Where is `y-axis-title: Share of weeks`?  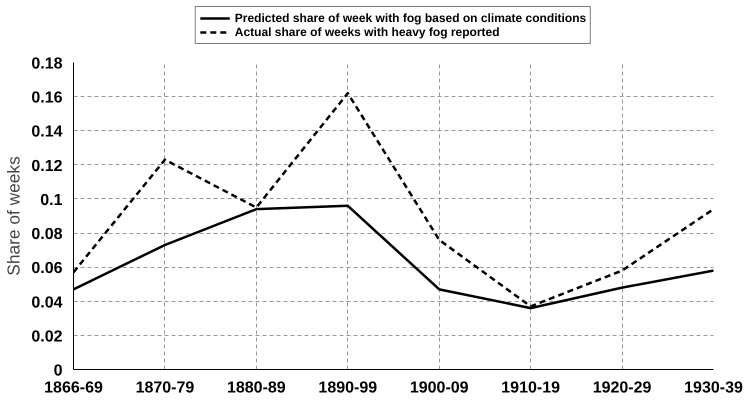 y-axis-title: Share of weeks is located at coordinates (13, 216).